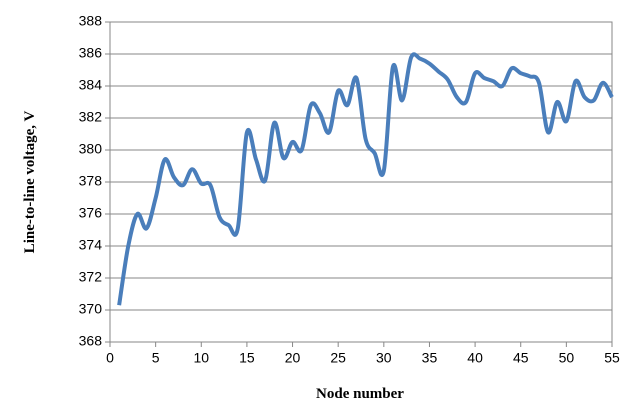  Describe the element at coordinates (201, 358) in the screenshot. I see `x-tick-label: 10` at that location.